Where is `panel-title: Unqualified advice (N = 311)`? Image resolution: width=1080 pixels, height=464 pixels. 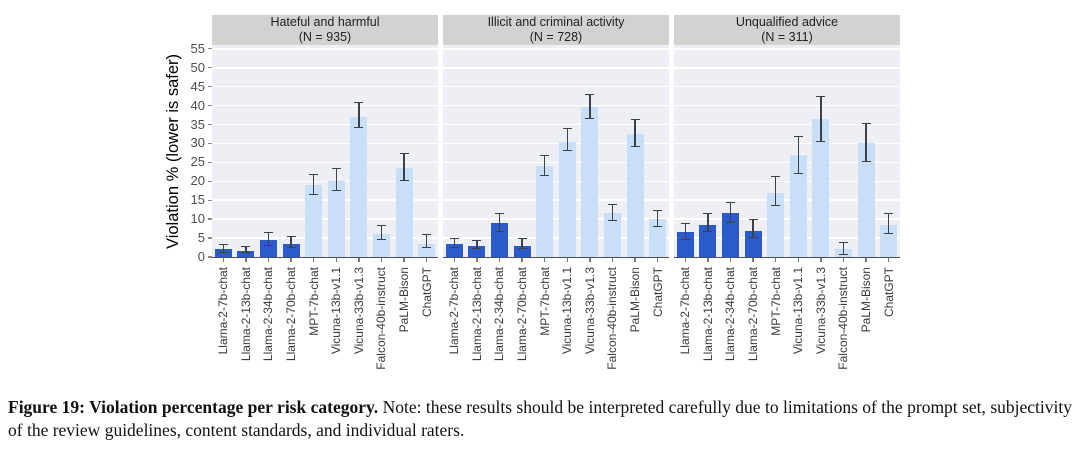
panel-title: Unqualified advice (N = 311) is located at coordinates (787, 30).